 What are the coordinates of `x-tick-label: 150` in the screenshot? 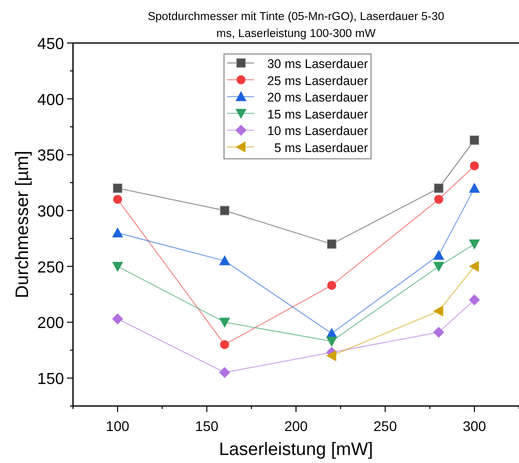 It's located at (207, 426).